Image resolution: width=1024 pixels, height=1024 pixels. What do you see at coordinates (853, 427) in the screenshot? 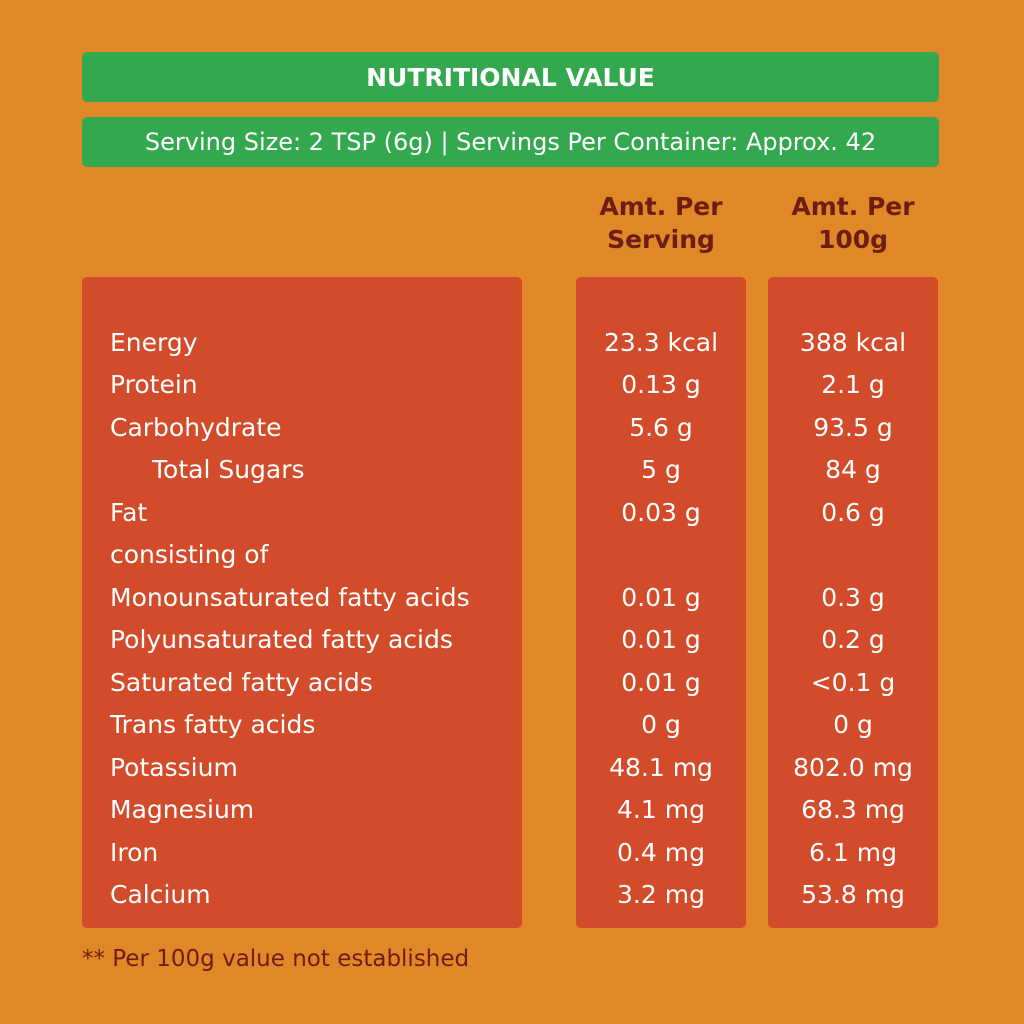
I see `per-100g-value: 93.5 g` at bounding box center [853, 427].